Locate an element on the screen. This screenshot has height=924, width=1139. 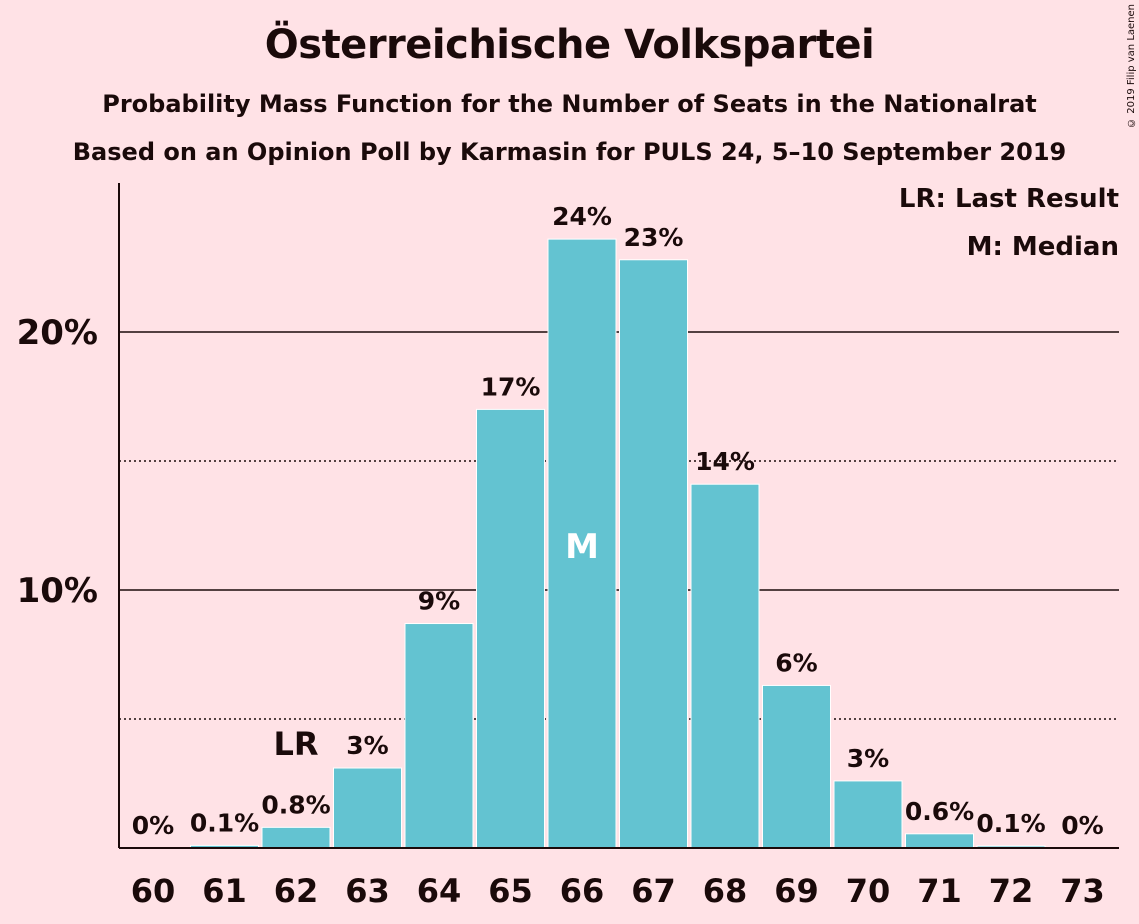
x-tick-label: 69 is located at coordinates (796, 891).